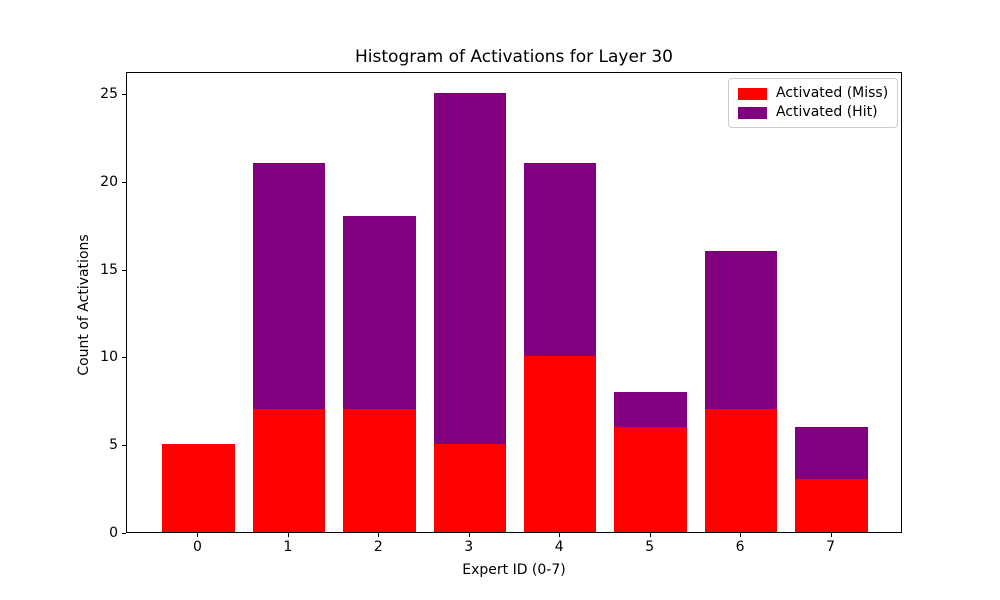 This screenshot has width=1000, height=600. Describe the element at coordinates (109, 269) in the screenshot. I see `y-tick-label-15: 15` at that location.